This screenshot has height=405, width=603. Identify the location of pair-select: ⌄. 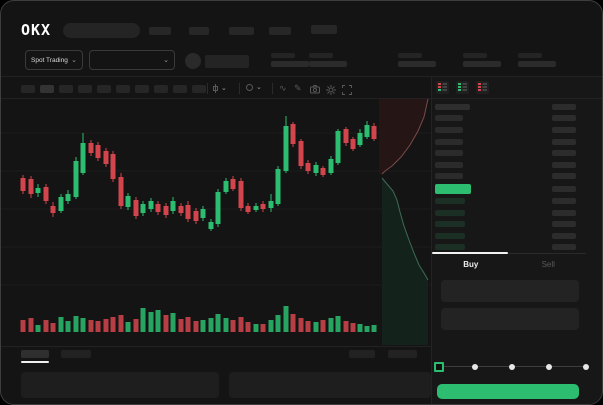
(132, 60).